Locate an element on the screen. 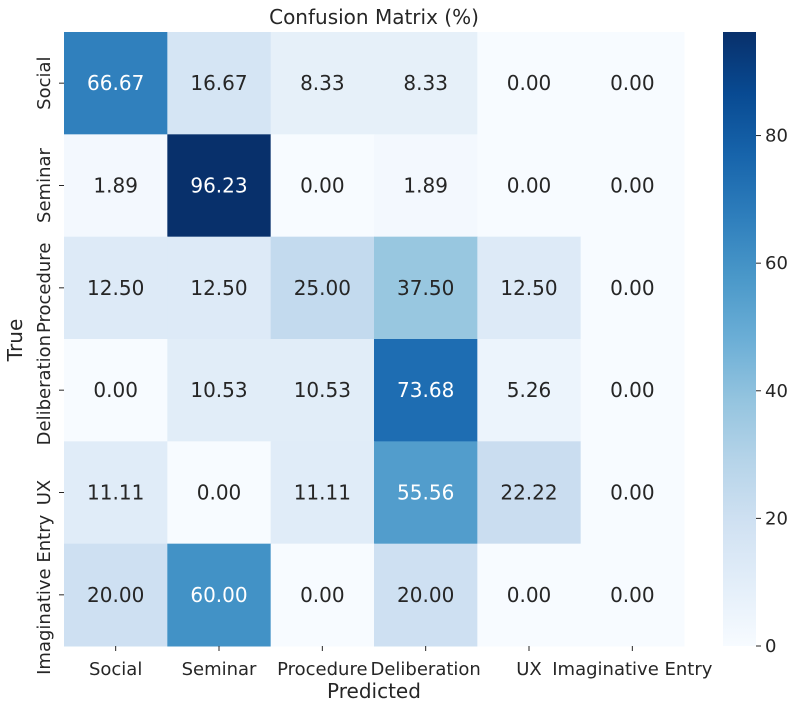 Image resolution: width=795 pixels, height=711 pixels. x-tick-label: Procedure is located at coordinates (322, 669).